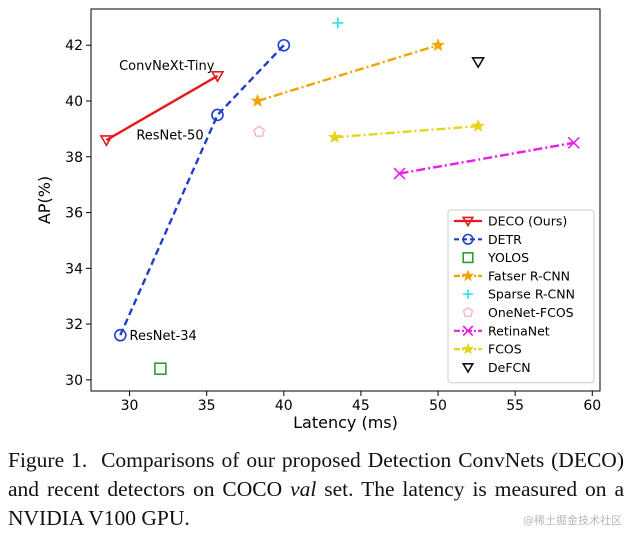 The height and width of the screenshot is (536, 628). What do you see at coordinates (74, 381) in the screenshot?
I see `y-tick-label: 30` at bounding box center [74, 381].